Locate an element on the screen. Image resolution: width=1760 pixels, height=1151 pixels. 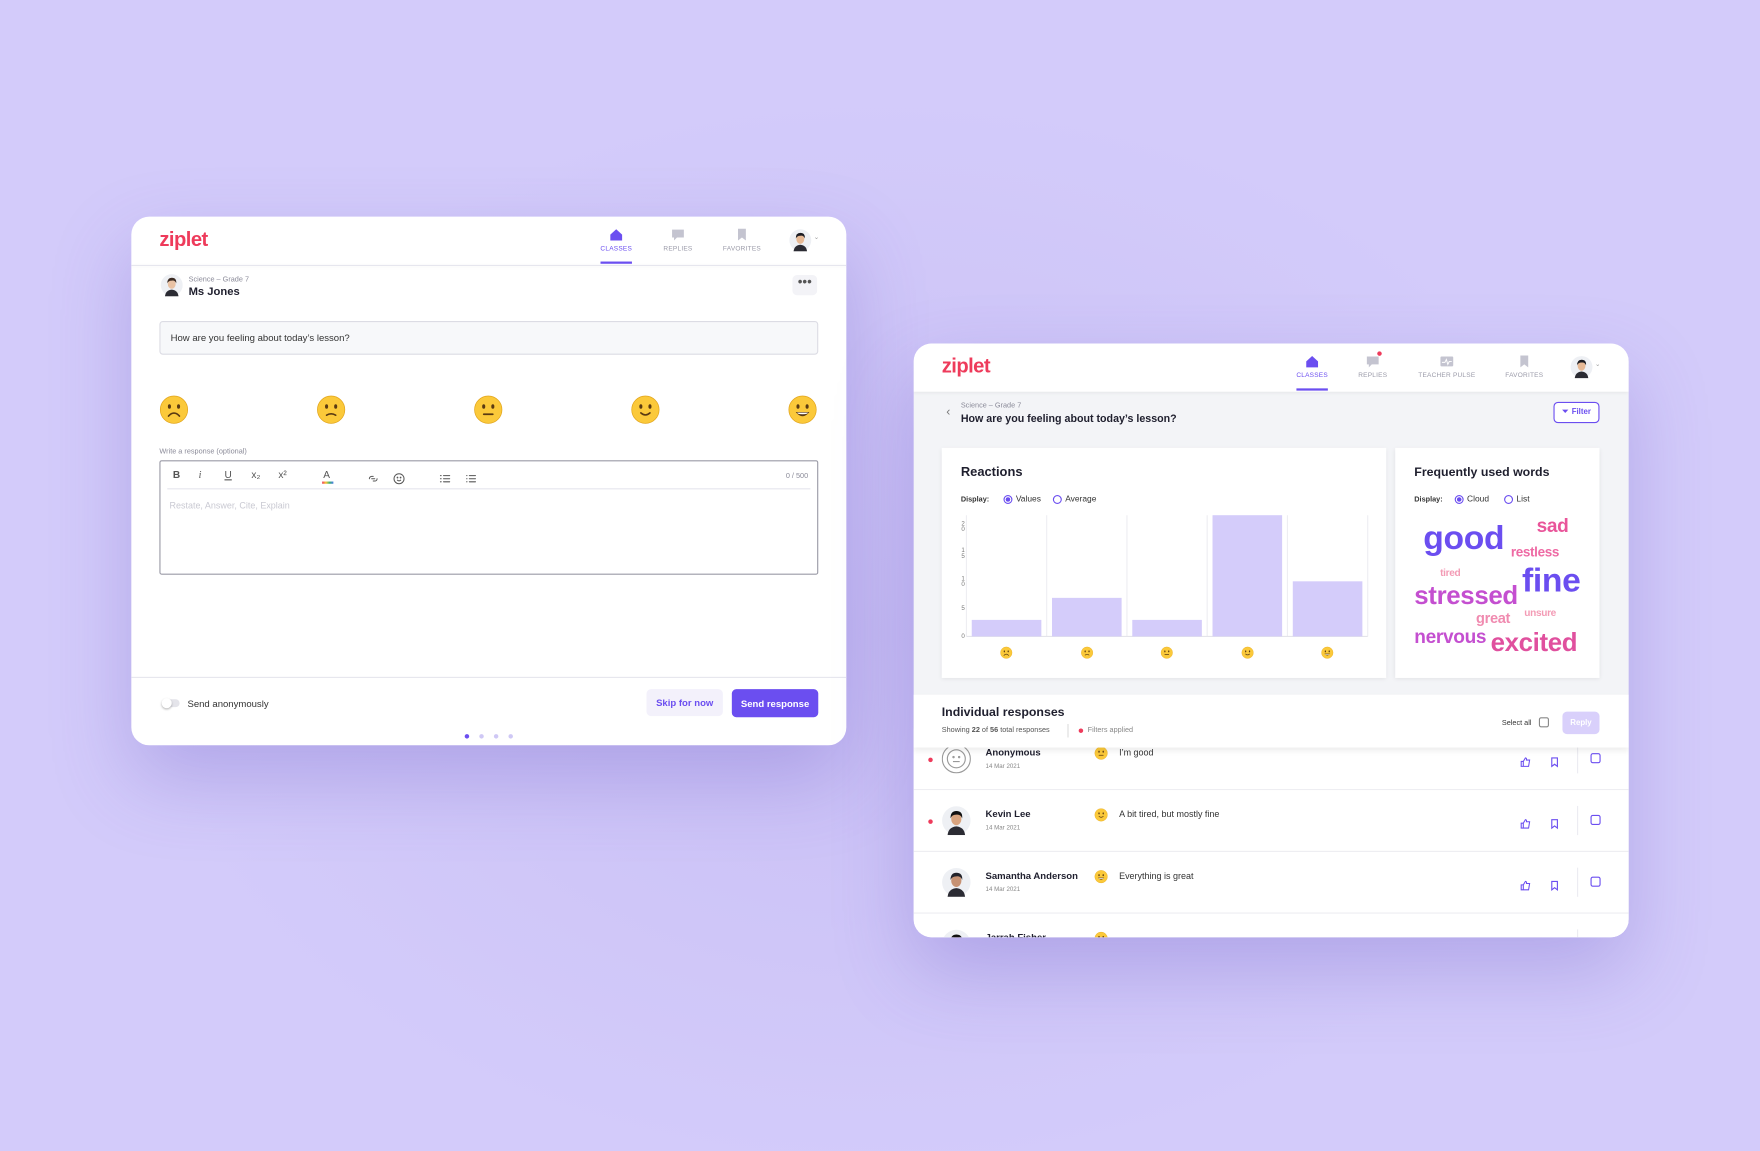
toggle is located at coordinates (170, 703).